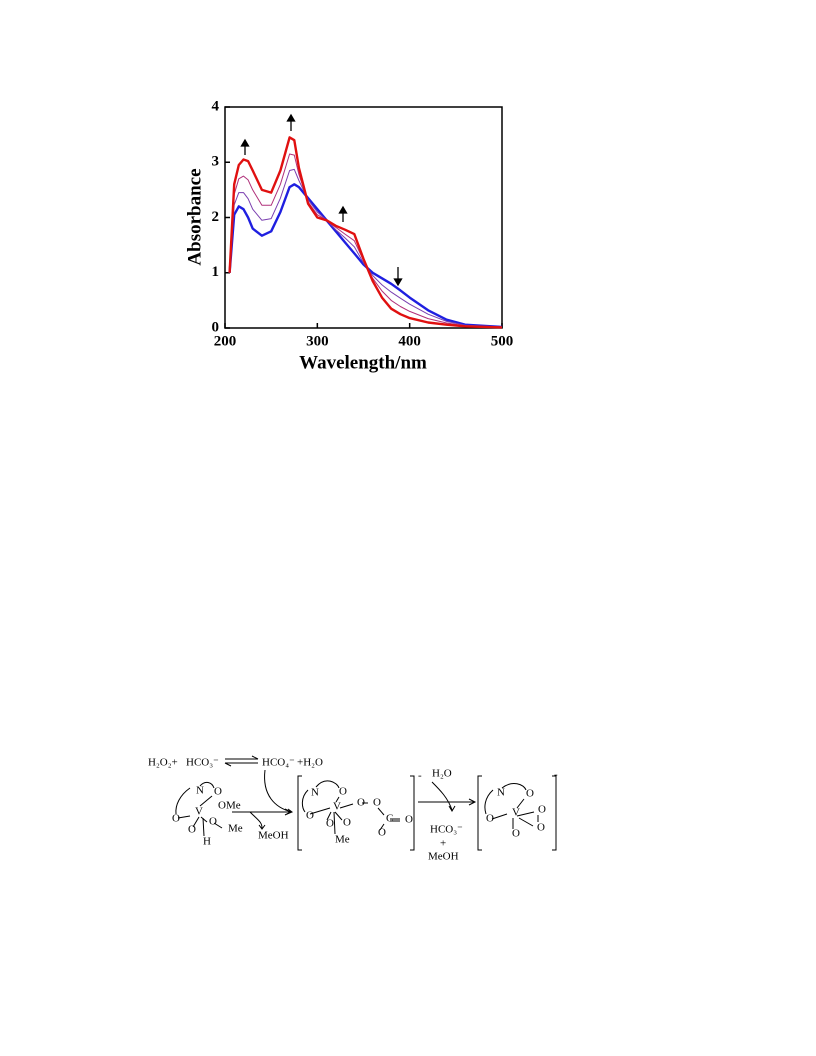 This screenshot has height=1056, width=816. Describe the element at coordinates (389, 819) in the screenshot. I see `scheme-label: C` at that location.